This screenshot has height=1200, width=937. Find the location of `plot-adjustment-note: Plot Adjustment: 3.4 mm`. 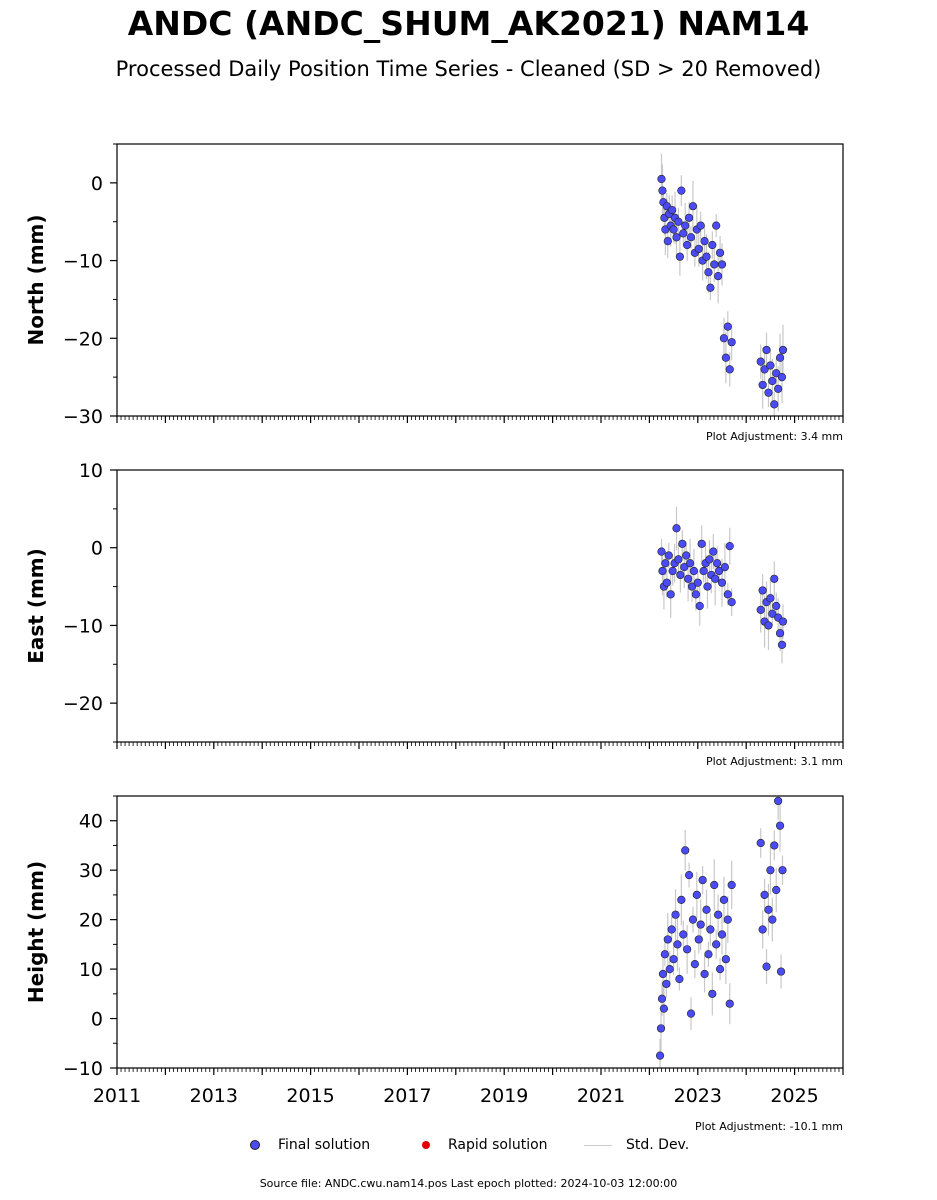

plot-adjustment-note: Plot Adjustment: 3.4 mm is located at coordinates (774, 436).